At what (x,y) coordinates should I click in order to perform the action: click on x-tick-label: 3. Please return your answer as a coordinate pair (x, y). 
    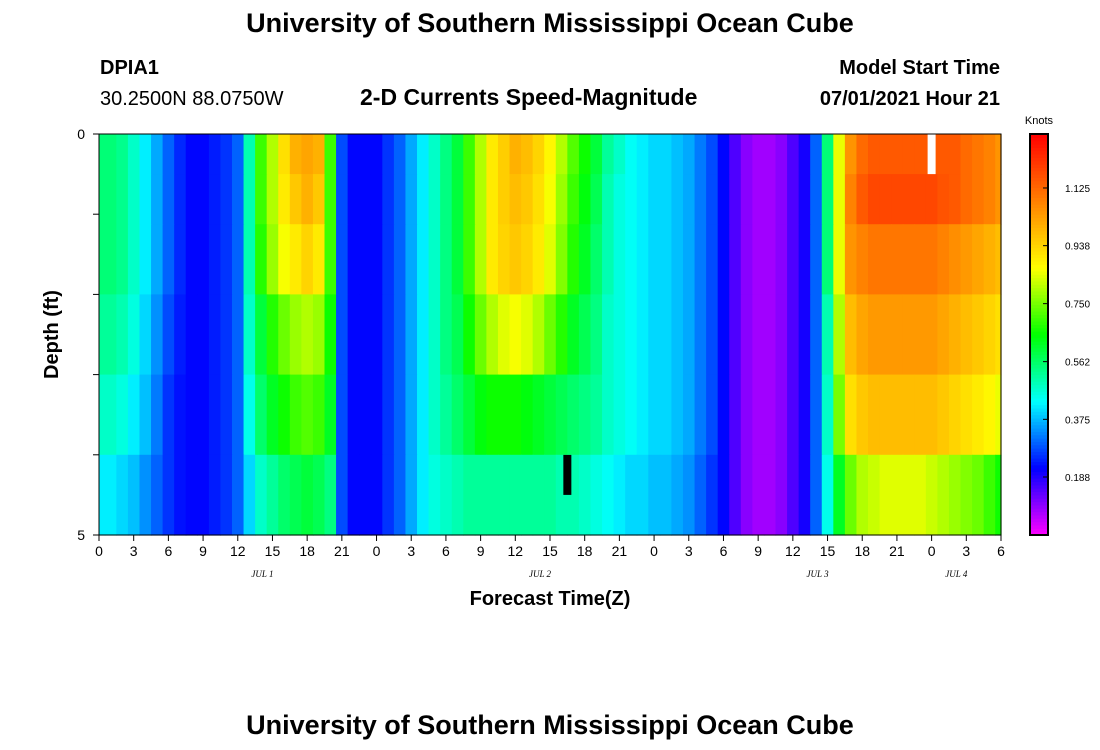
    Looking at the image, I should click on (966, 551).